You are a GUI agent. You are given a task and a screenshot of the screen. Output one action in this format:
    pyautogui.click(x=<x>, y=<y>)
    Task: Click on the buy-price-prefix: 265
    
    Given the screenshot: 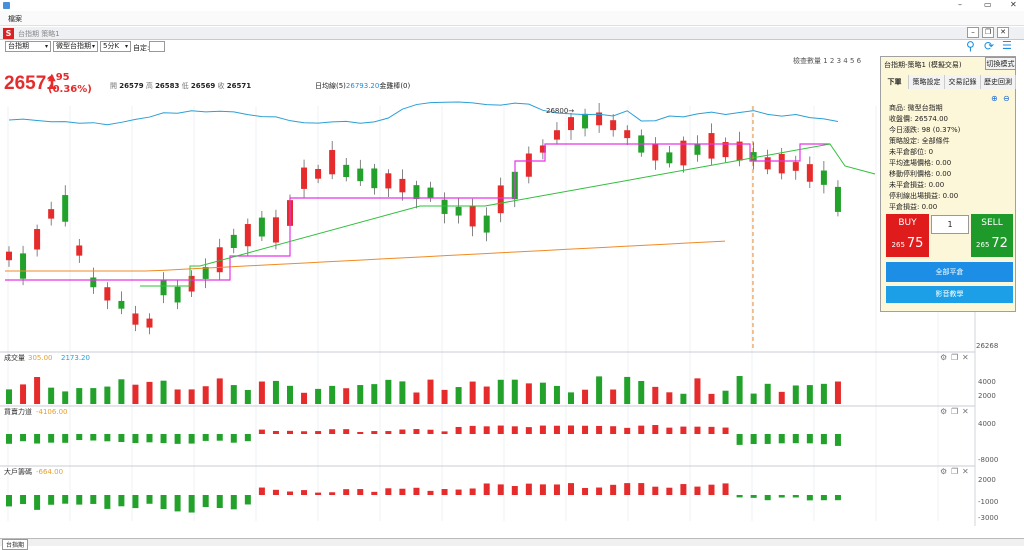 What is the action you would take?
    pyautogui.click(x=898, y=245)
    